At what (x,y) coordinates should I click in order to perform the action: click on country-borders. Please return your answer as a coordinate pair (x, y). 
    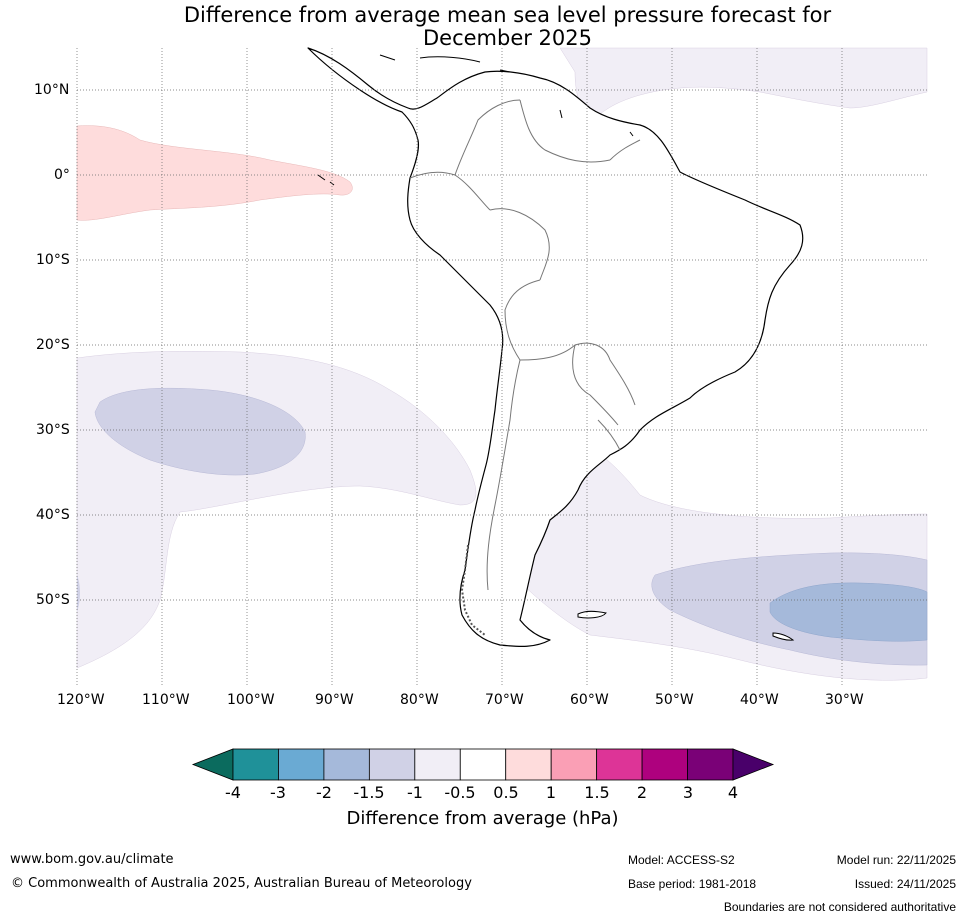
    Looking at the image, I should click on (525, 345).